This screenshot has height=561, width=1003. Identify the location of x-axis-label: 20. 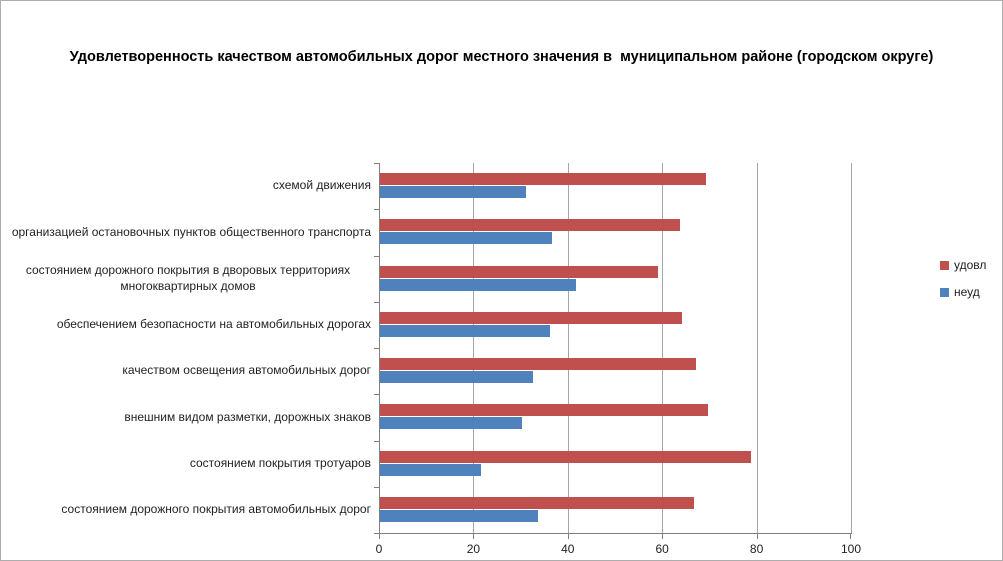
(473, 549).